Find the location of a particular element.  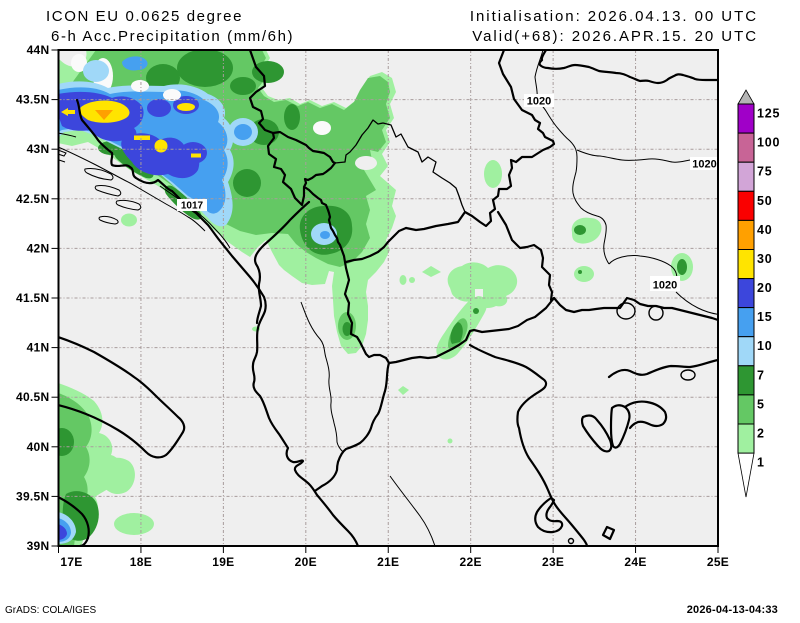

svg-text: ICON EU 0.0625 degree is located at coordinates (144, 16).